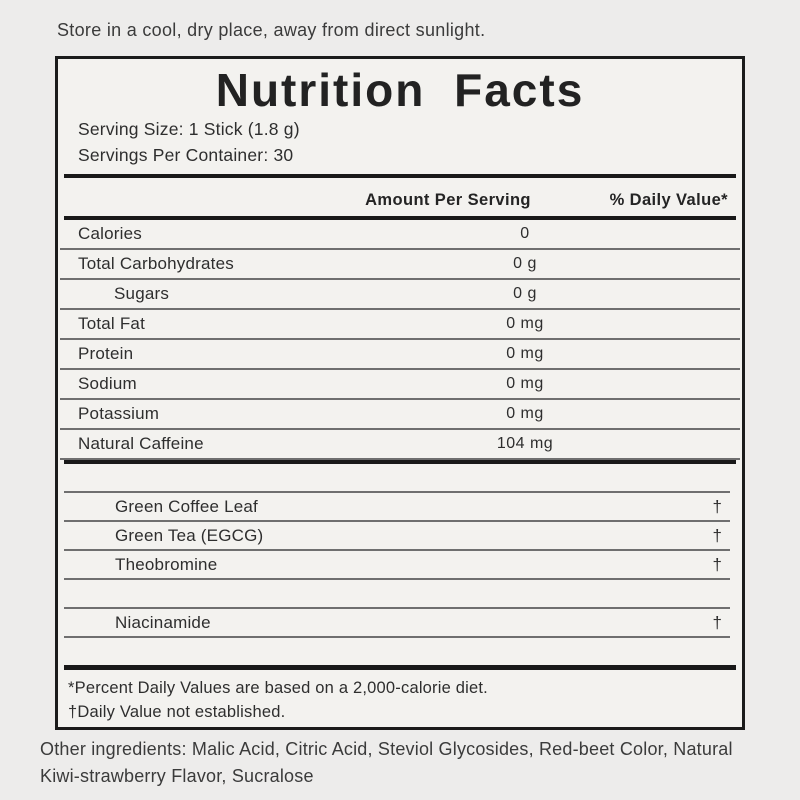 Image resolution: width=800 pixels, height=800 pixels. I want to click on other-ingredients-line2: Kiwi-strawberry Flavor, Sucralose, so click(177, 775).